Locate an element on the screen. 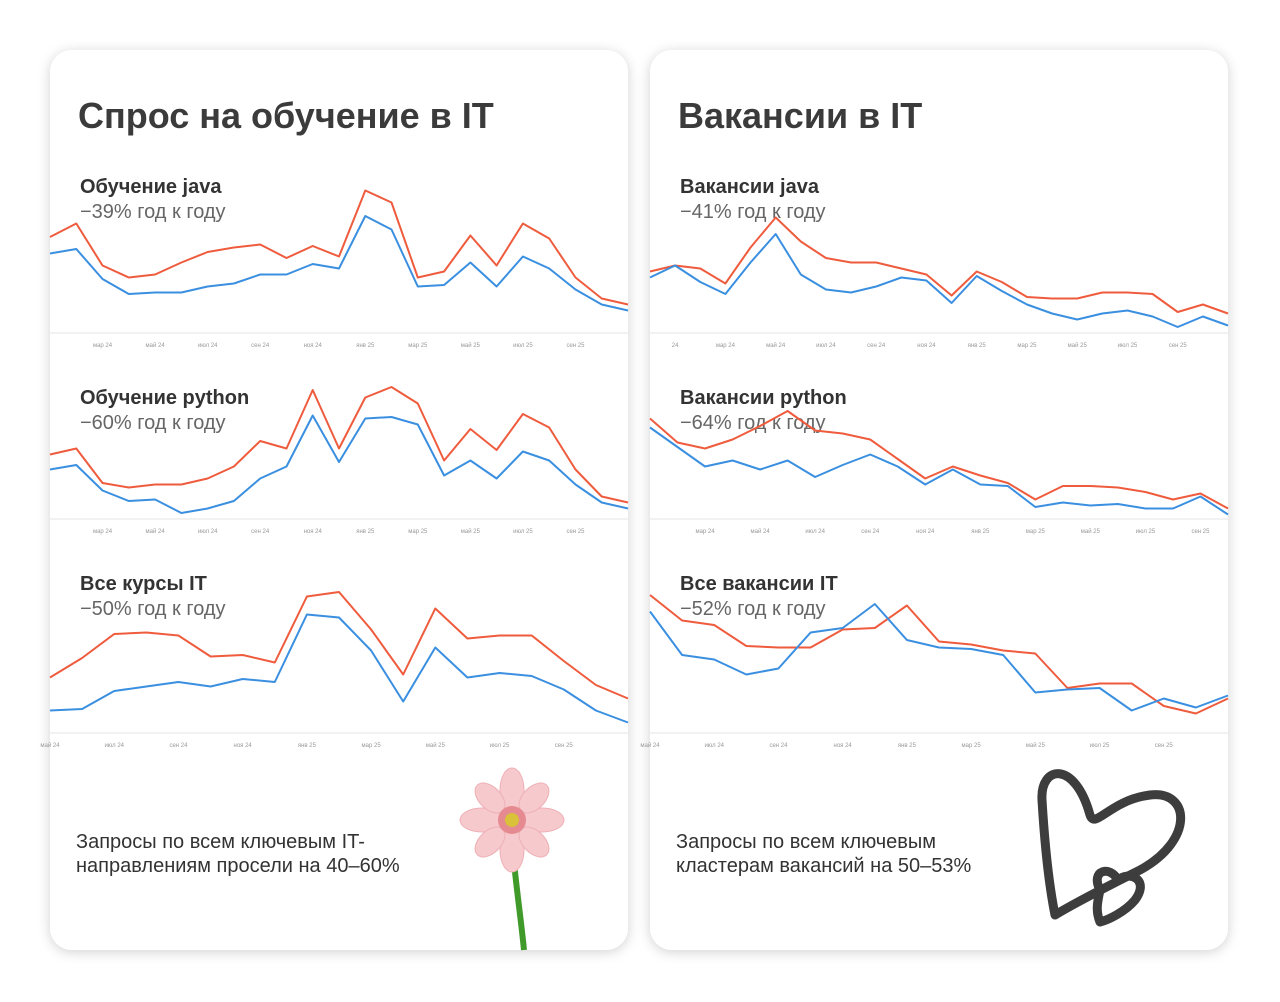  chart-subtitle: −64% год к году is located at coordinates (753, 423).